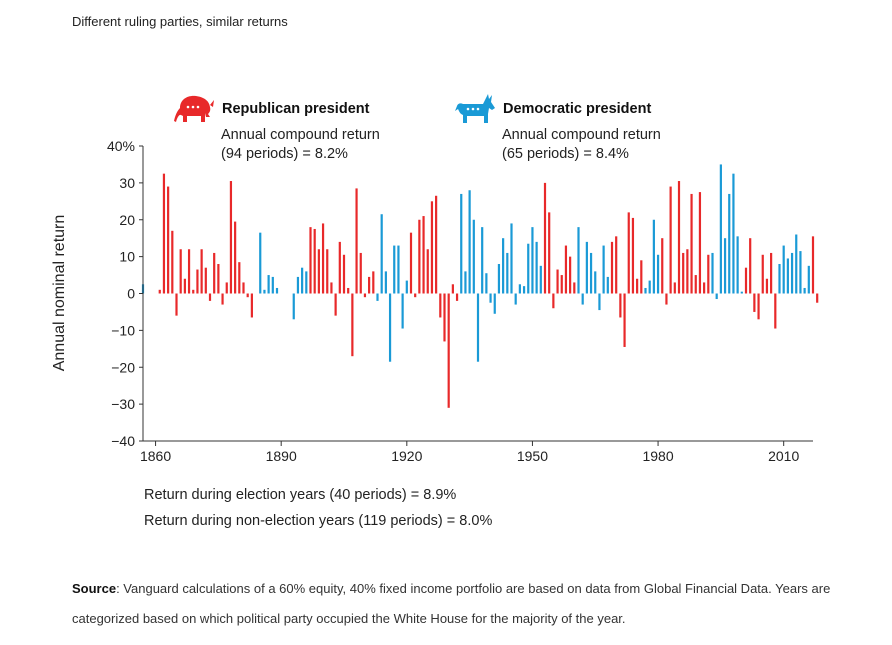  What do you see at coordinates (494, 303) in the screenshot?
I see `democratic-bar-1941` at bounding box center [494, 303].